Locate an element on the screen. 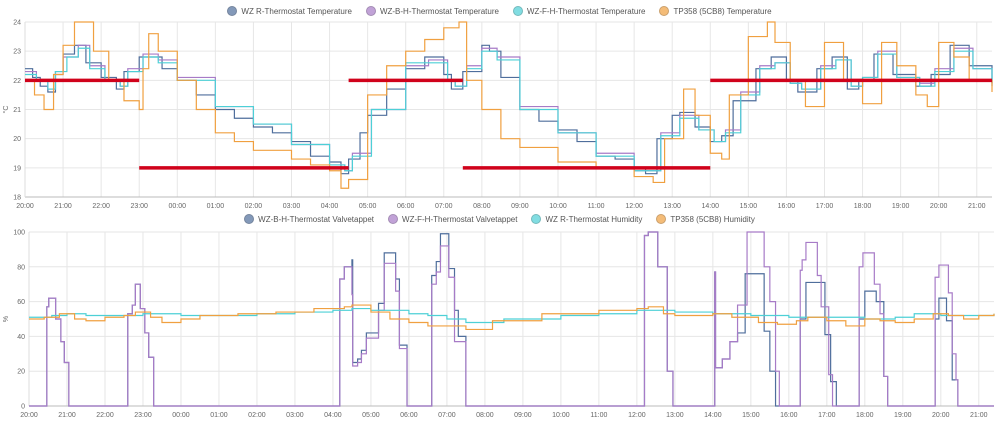  y-tick-label: 21 is located at coordinates (17, 110).